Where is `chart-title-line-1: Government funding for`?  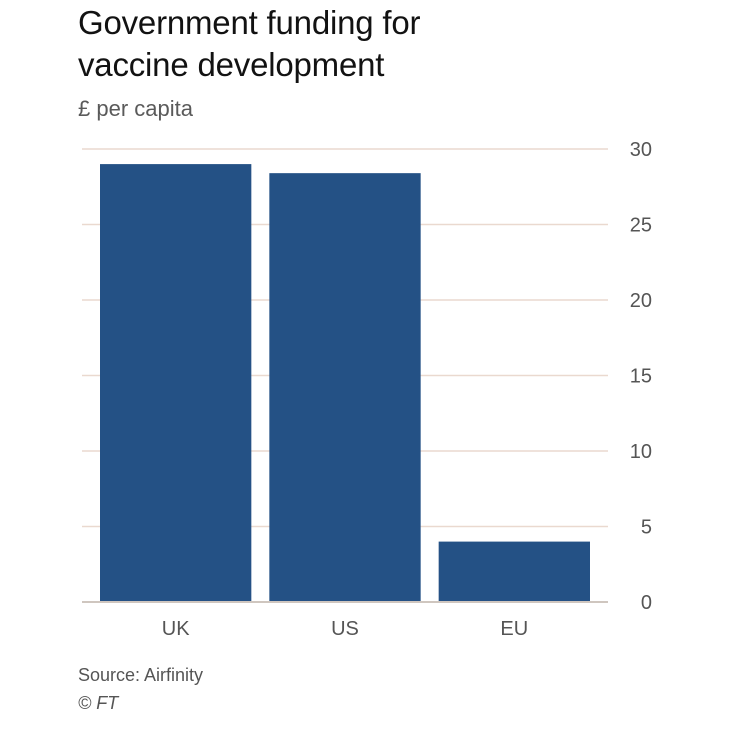
chart-title-line-1: Government funding for is located at coordinates (249, 22).